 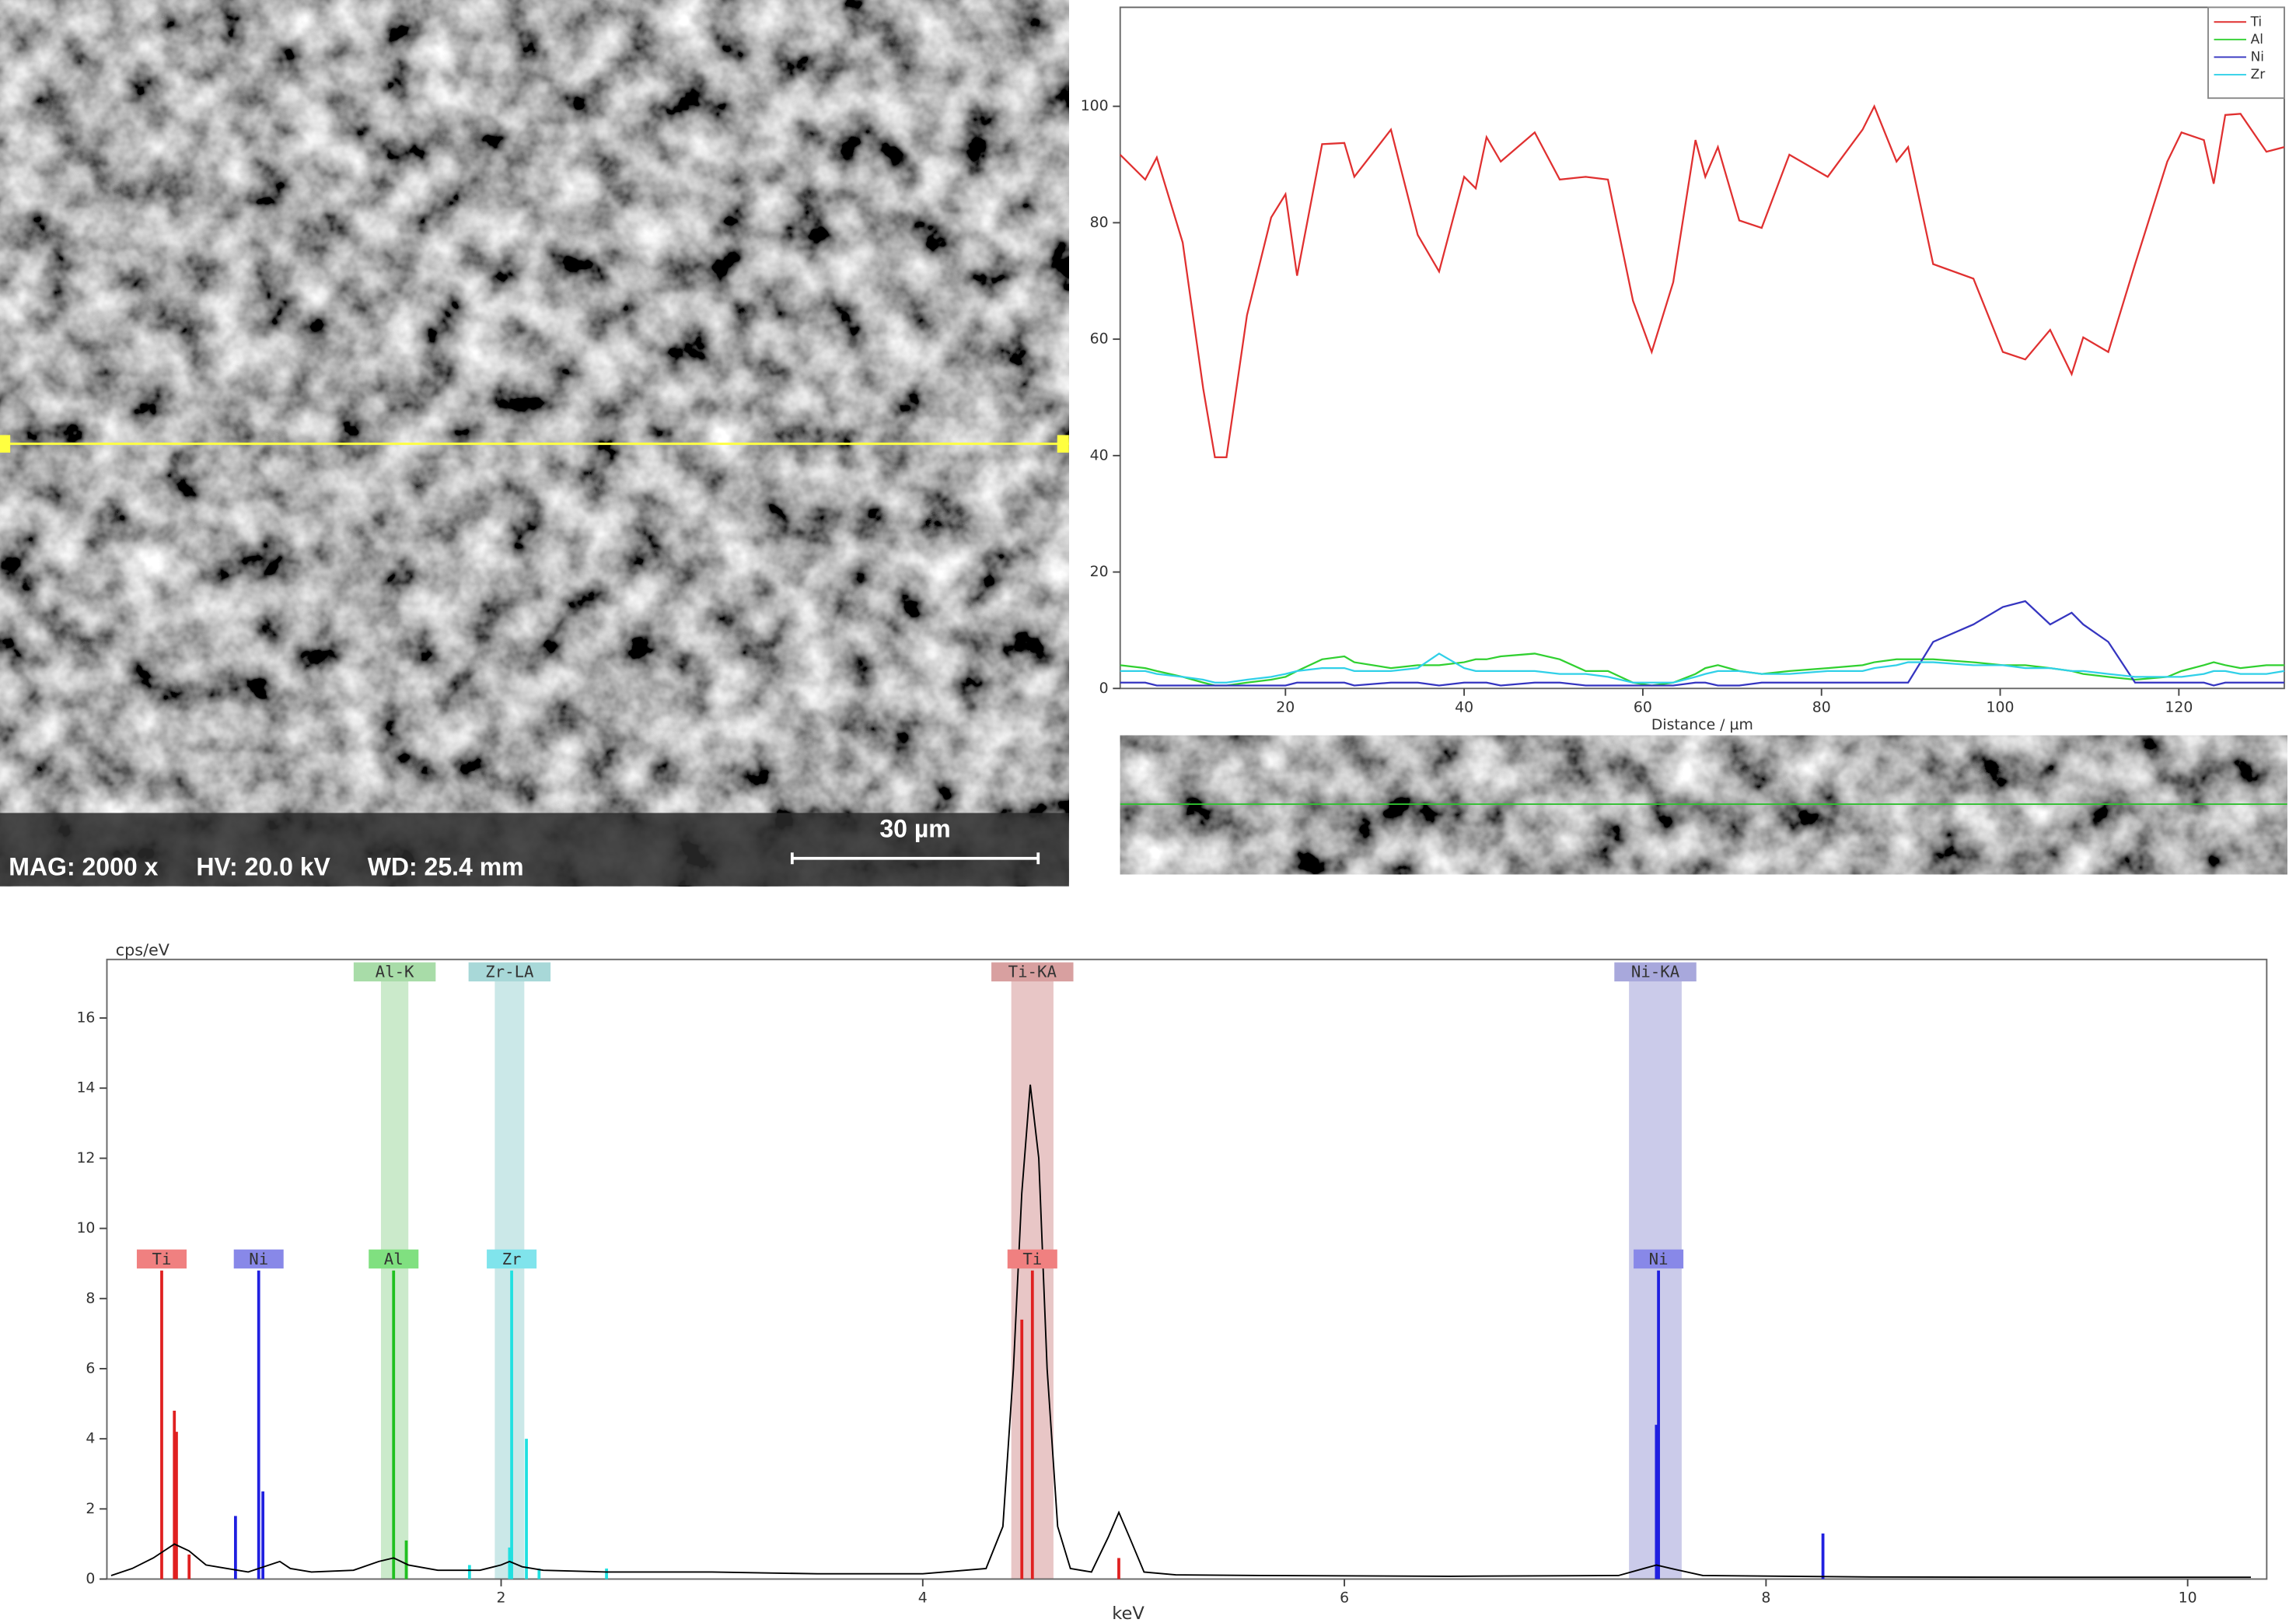 What do you see at coordinates (85, 1228) in the screenshot?
I see `y-tick-label: 10` at bounding box center [85, 1228].